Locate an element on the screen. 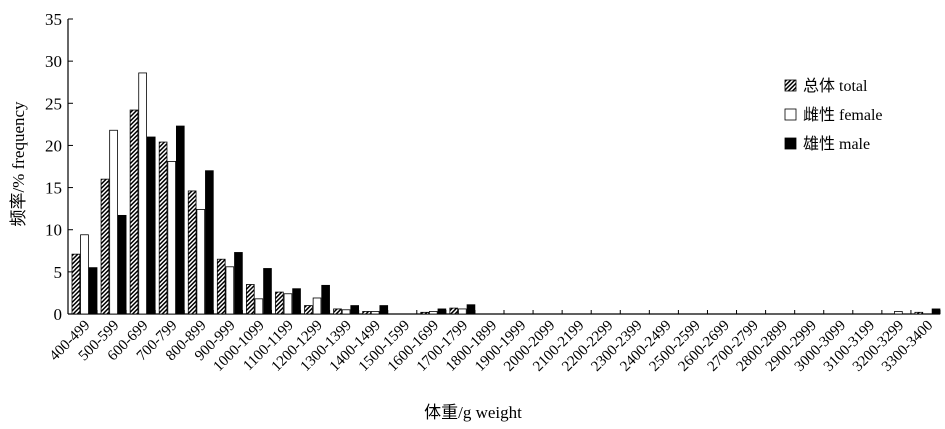  y-axis: 0 5 10 15 20 25 30 35 is located at coordinates (59, 167).